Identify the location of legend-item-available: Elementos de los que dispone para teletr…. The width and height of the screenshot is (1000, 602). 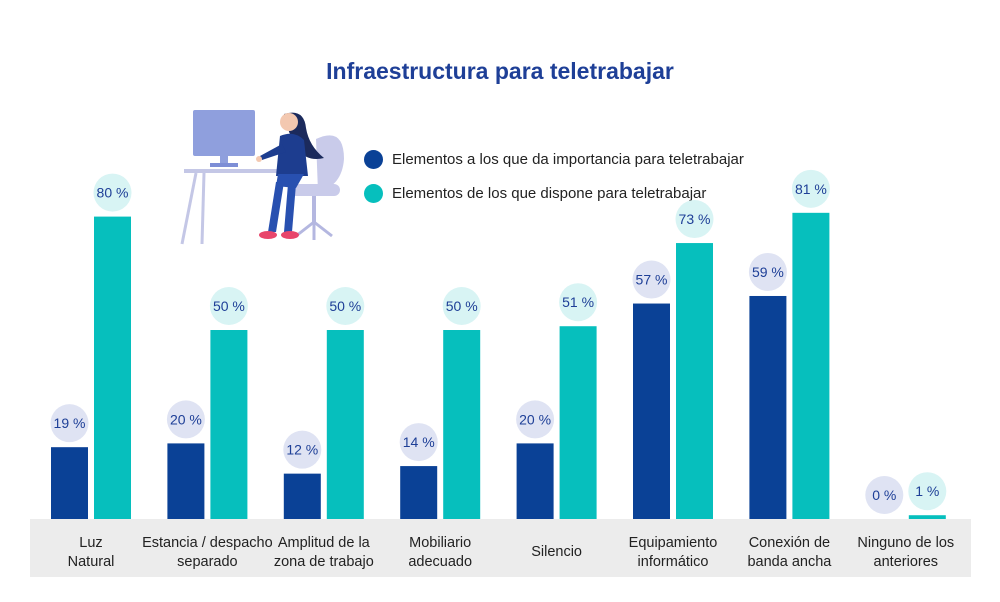
(535, 193).